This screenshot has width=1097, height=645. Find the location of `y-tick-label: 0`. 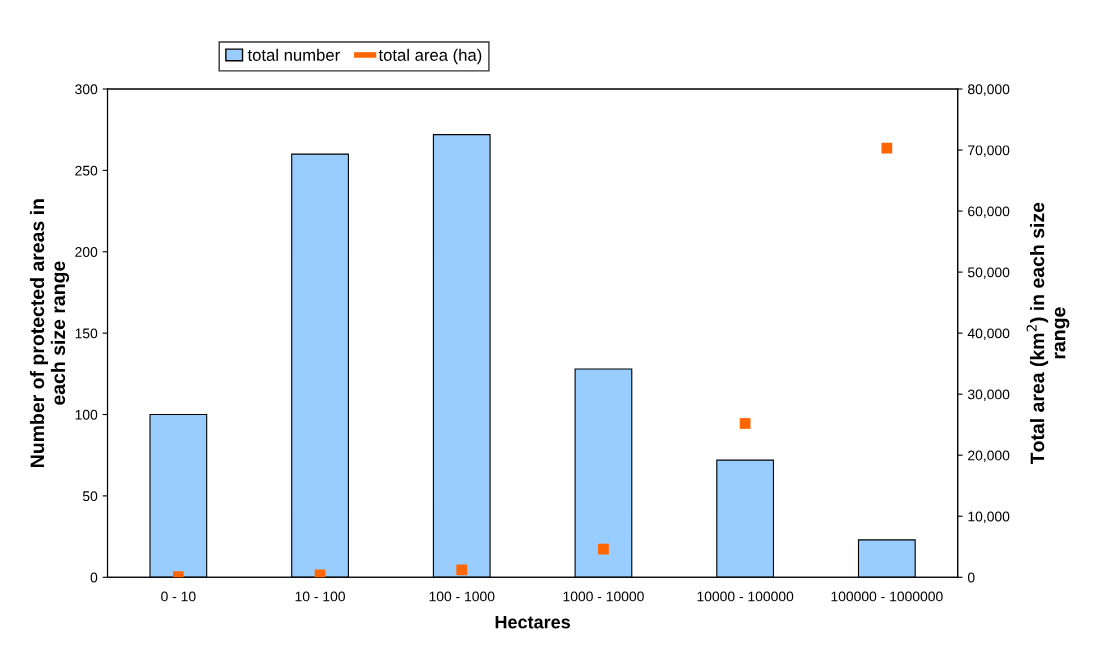

y-tick-label: 0 is located at coordinates (94, 577).